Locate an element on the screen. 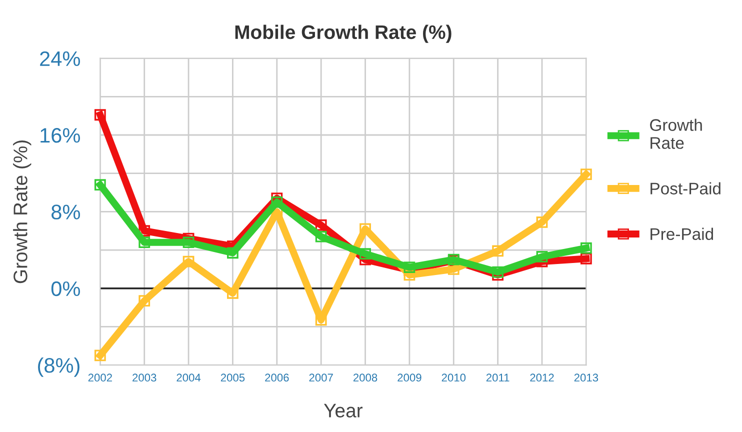 This screenshot has height=432, width=742. y-tick-label: 8% is located at coordinates (66, 212).